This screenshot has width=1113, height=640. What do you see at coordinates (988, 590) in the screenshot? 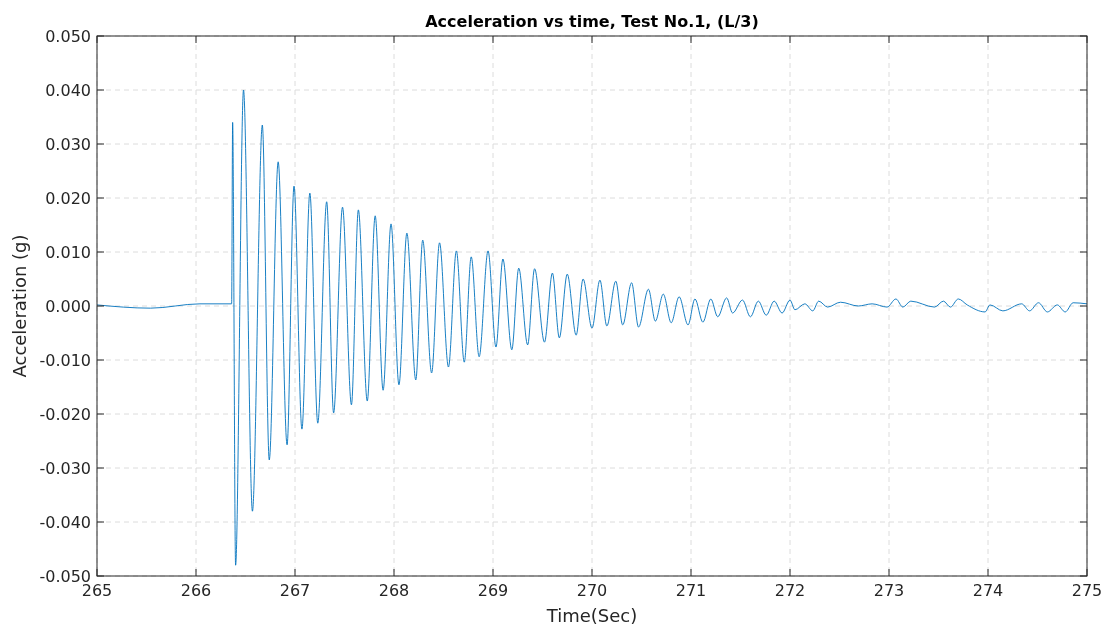
I see `x-tick-label: 274` at bounding box center [988, 590].